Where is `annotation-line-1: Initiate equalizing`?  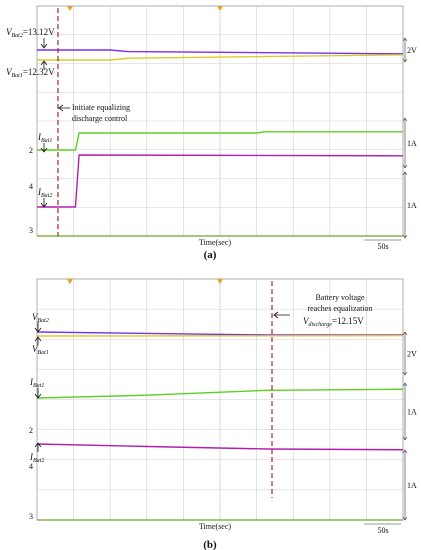
annotation-line-1: Initiate equalizing is located at coordinates (101, 107).